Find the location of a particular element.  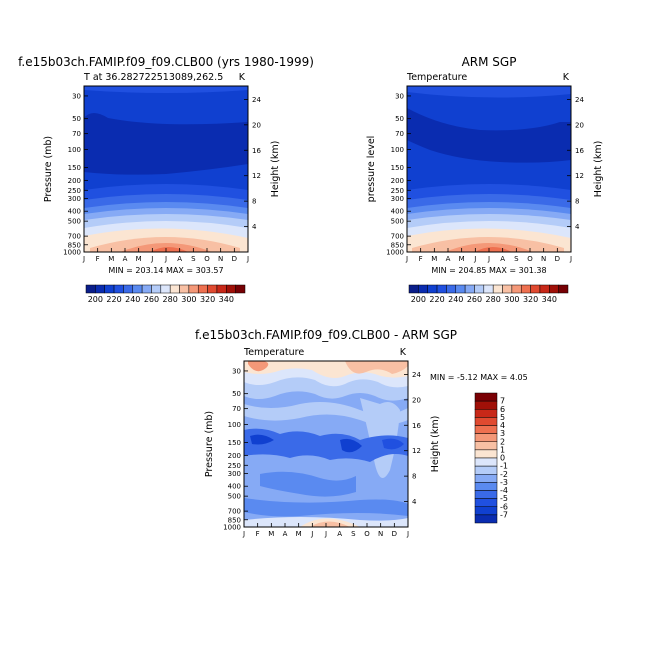

panel-obs-stats: MIN = 204.85 MAX = 301.38 is located at coordinates (488, 270).